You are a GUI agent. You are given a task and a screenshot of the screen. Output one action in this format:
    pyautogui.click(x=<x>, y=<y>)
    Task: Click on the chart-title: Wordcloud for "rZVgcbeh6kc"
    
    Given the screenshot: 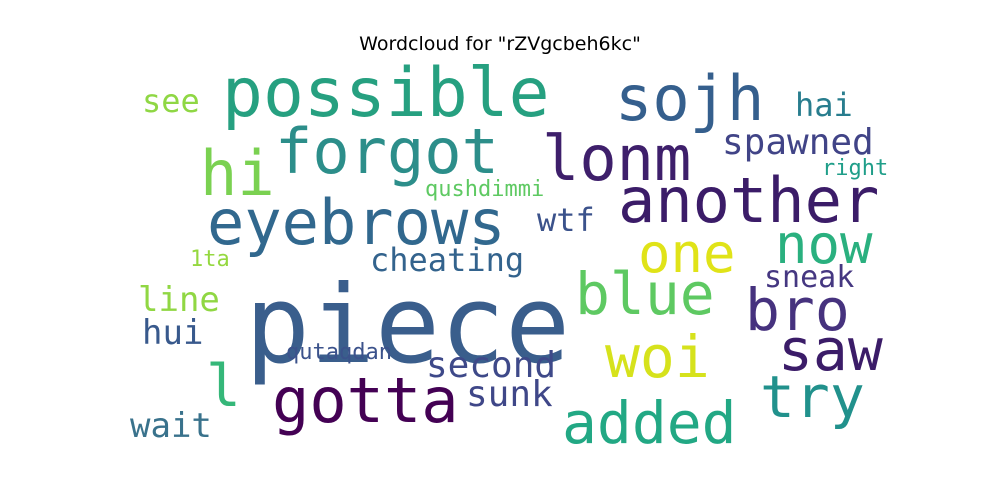 What is the action you would take?
    pyautogui.click(x=500, y=44)
    